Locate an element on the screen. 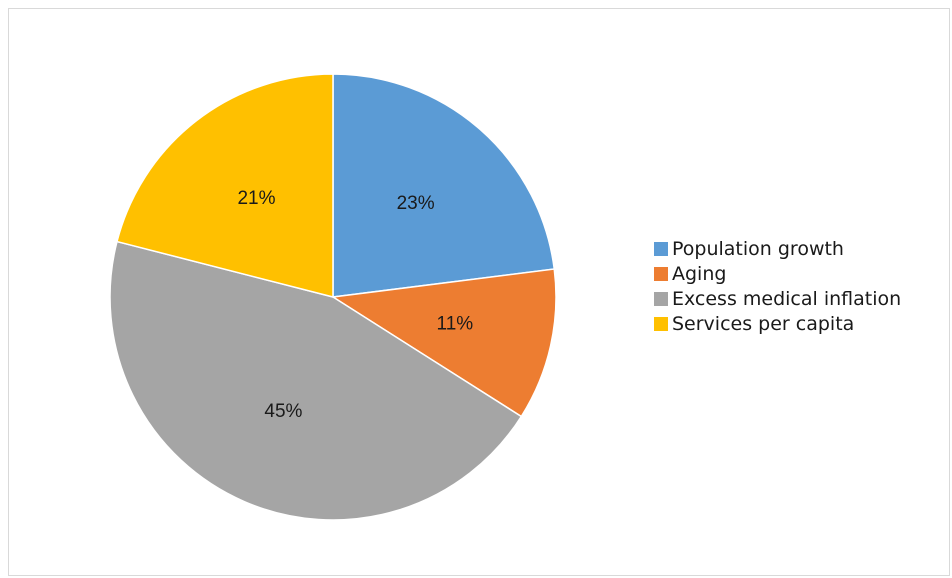  legend-item-services-per-capita: Services per capita is located at coordinates (777, 323).